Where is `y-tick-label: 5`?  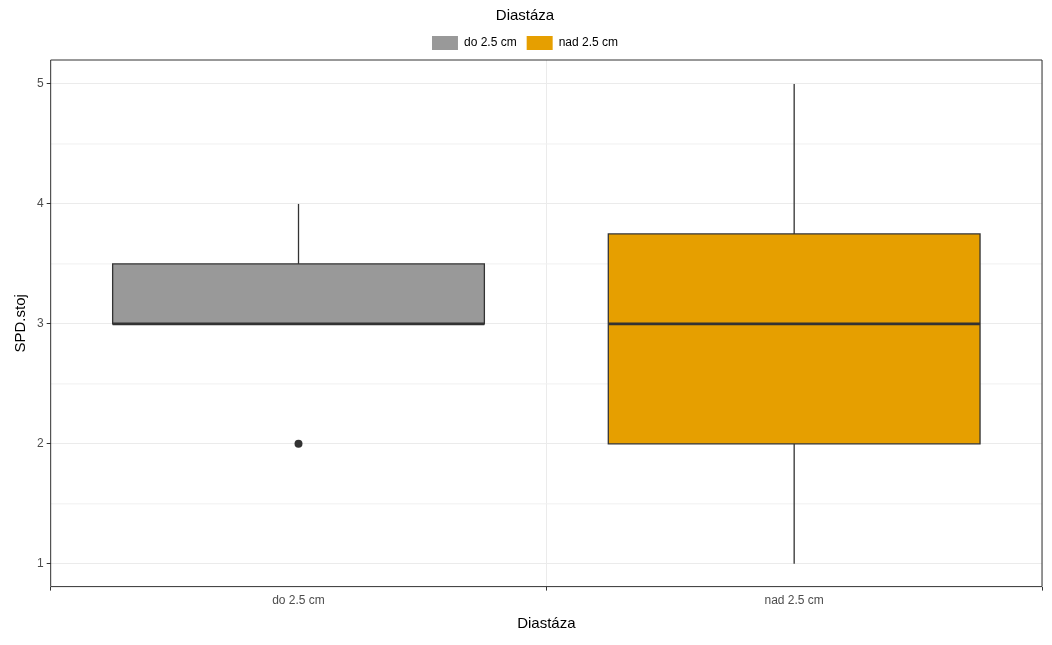 y-tick-label: 5 is located at coordinates (40, 83).